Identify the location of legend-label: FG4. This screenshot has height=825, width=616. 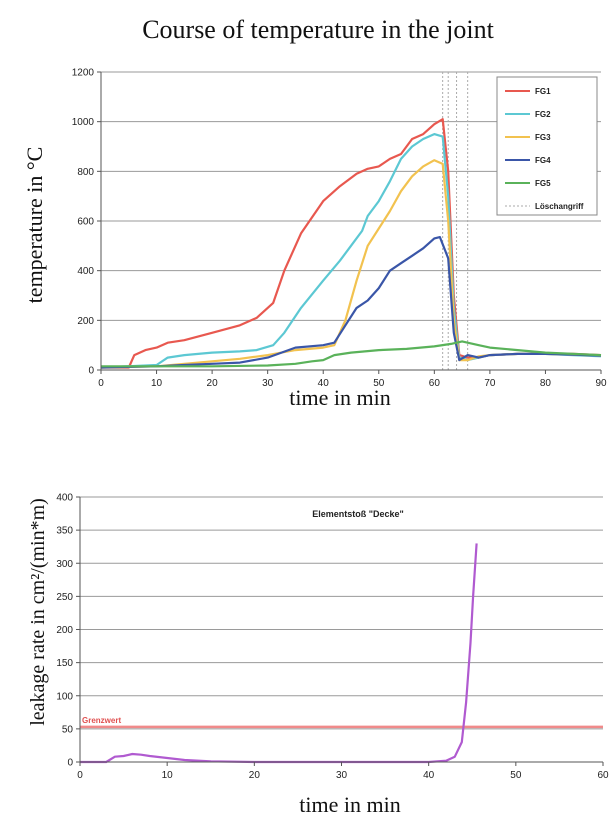
(543, 160).